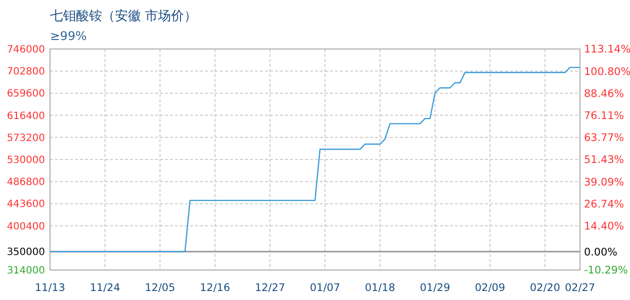 The width and height of the screenshot is (630, 300). I want to click on y-tick-label: 702800, so click(25, 72).